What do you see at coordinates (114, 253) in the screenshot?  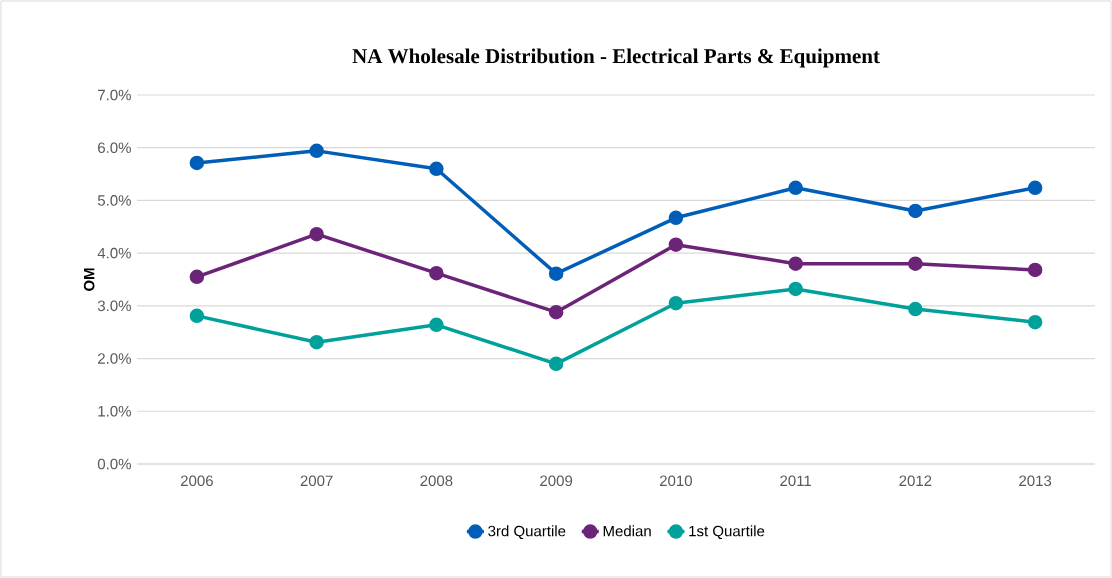 I see `y-tick-label: 4.0%` at bounding box center [114, 253].